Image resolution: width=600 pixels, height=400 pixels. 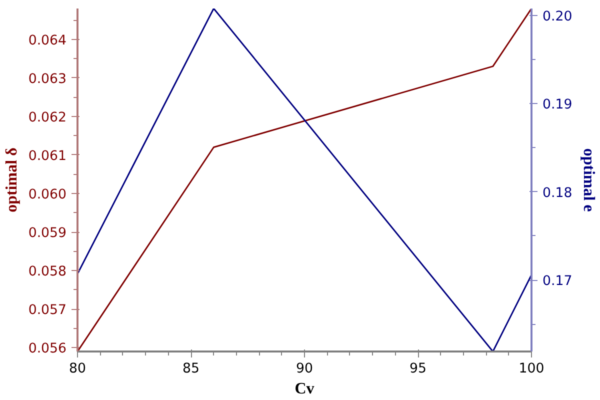 I want to click on y-tick-label: 0.059, so click(x=47, y=234).